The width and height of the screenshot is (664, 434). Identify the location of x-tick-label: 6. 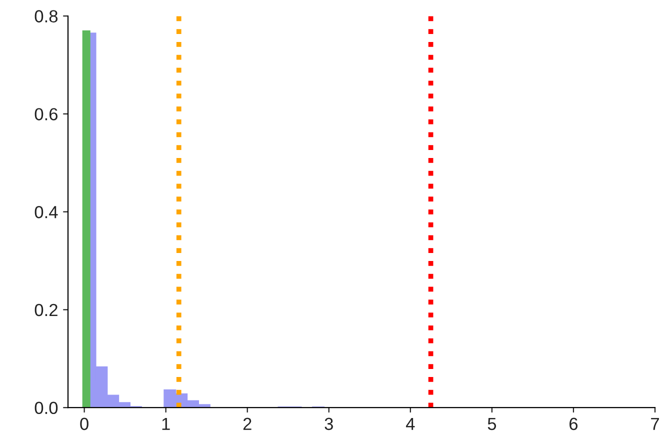
(574, 424).